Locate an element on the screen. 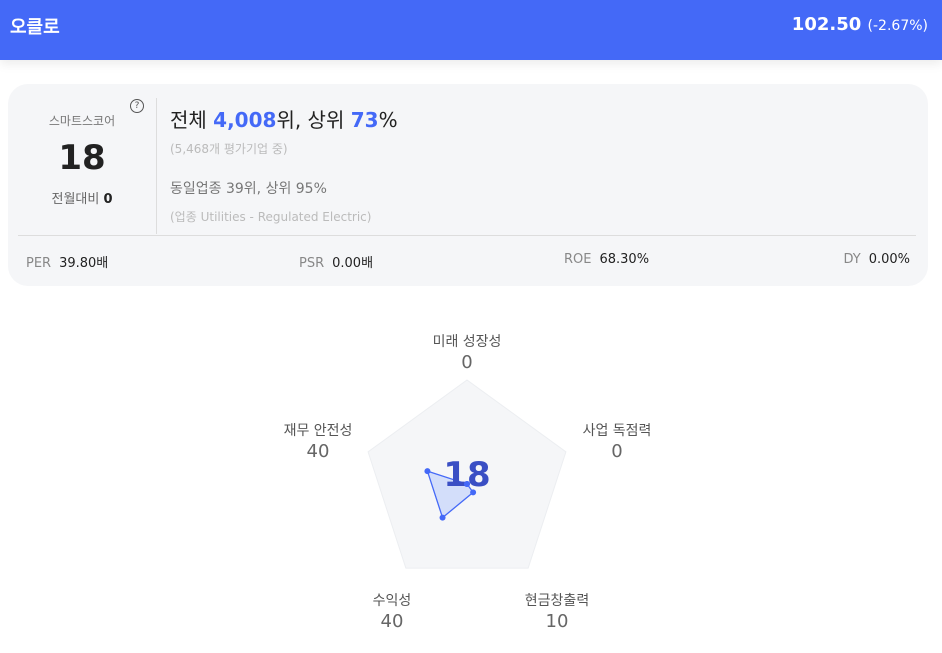 The height and width of the screenshot is (653, 942). rank-prefix: 전체 is located at coordinates (192, 120).